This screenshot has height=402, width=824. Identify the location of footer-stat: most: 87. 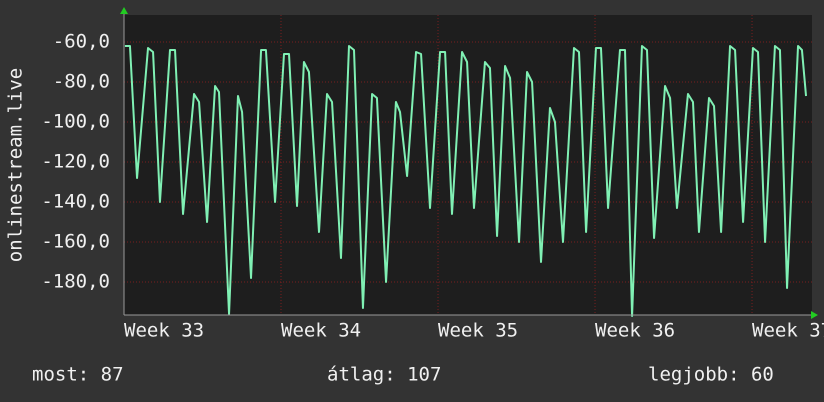
(78, 375).